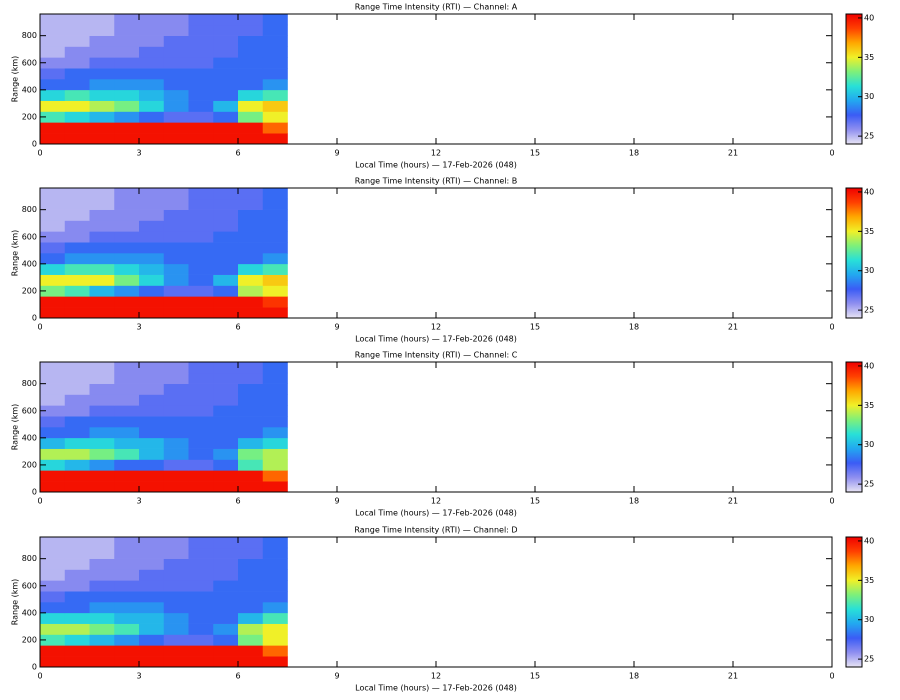 This screenshot has width=900, height=700. Describe the element at coordinates (733, 676) in the screenshot. I see `x-tick-label: 21` at that location.